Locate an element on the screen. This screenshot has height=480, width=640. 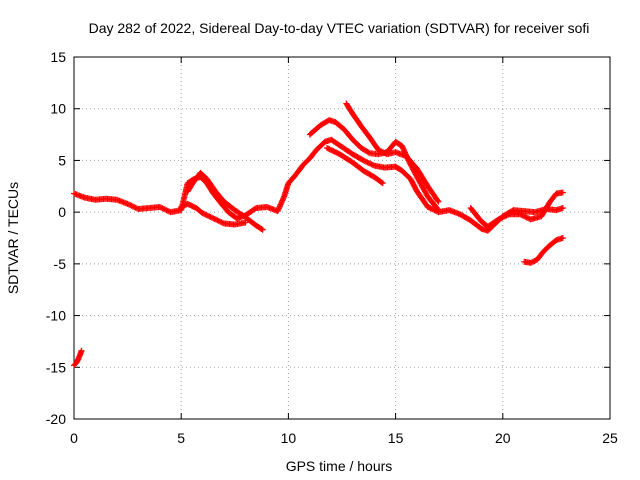
y-tick-label: -20 is located at coordinates (56, 419).